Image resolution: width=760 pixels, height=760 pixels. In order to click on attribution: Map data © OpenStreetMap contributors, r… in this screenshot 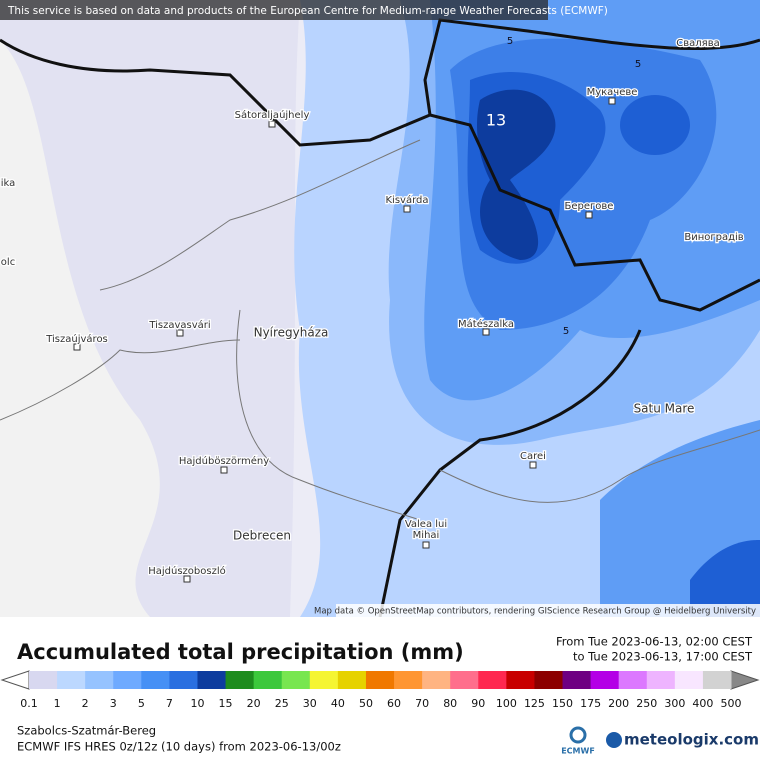, I will do `click(535, 612)`.